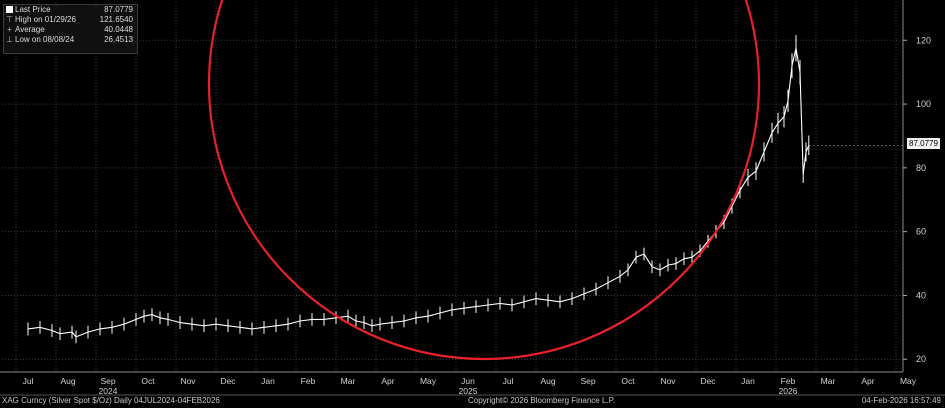  I want to click on x-year-label: 2025, so click(468, 391).